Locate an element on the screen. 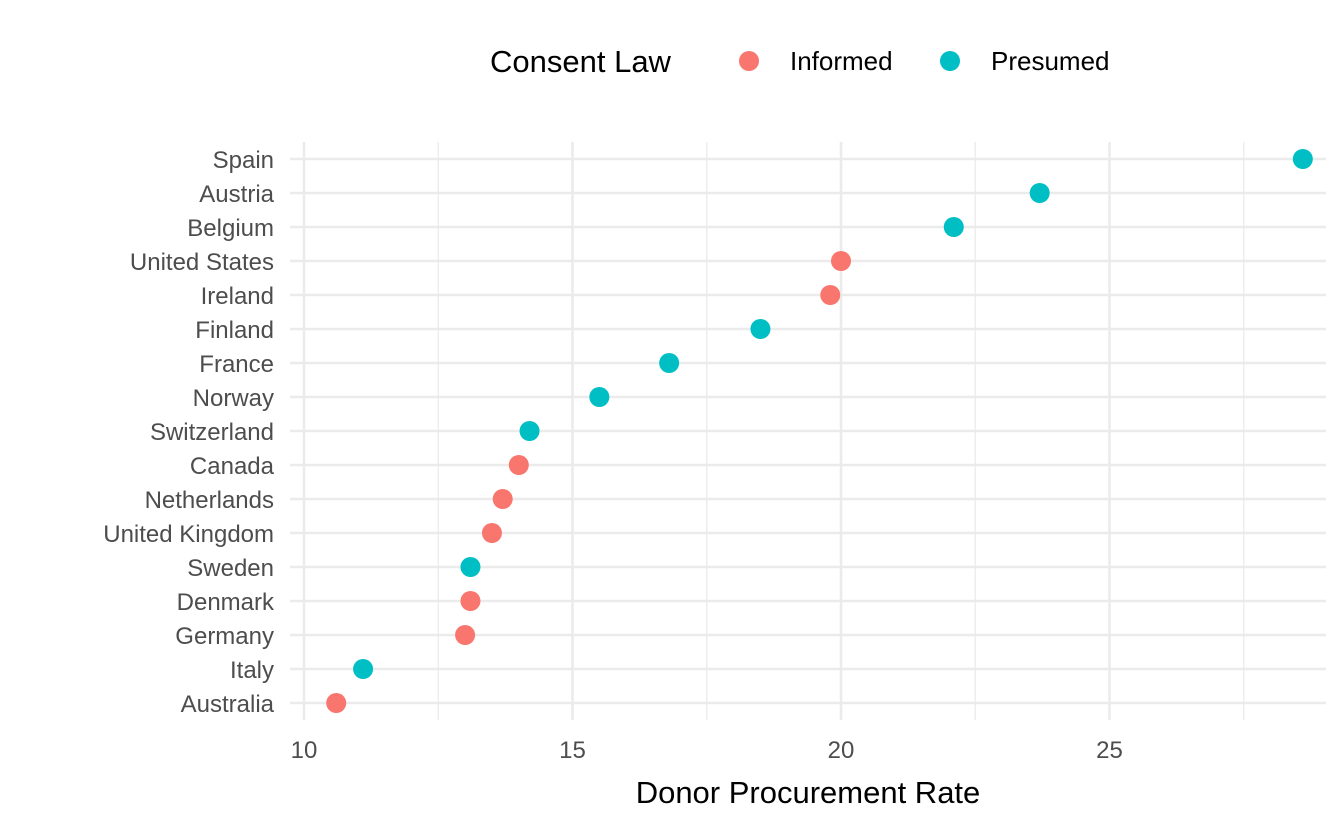 The width and height of the screenshot is (1344, 830). legend-title: Consent Law is located at coordinates (581, 61).